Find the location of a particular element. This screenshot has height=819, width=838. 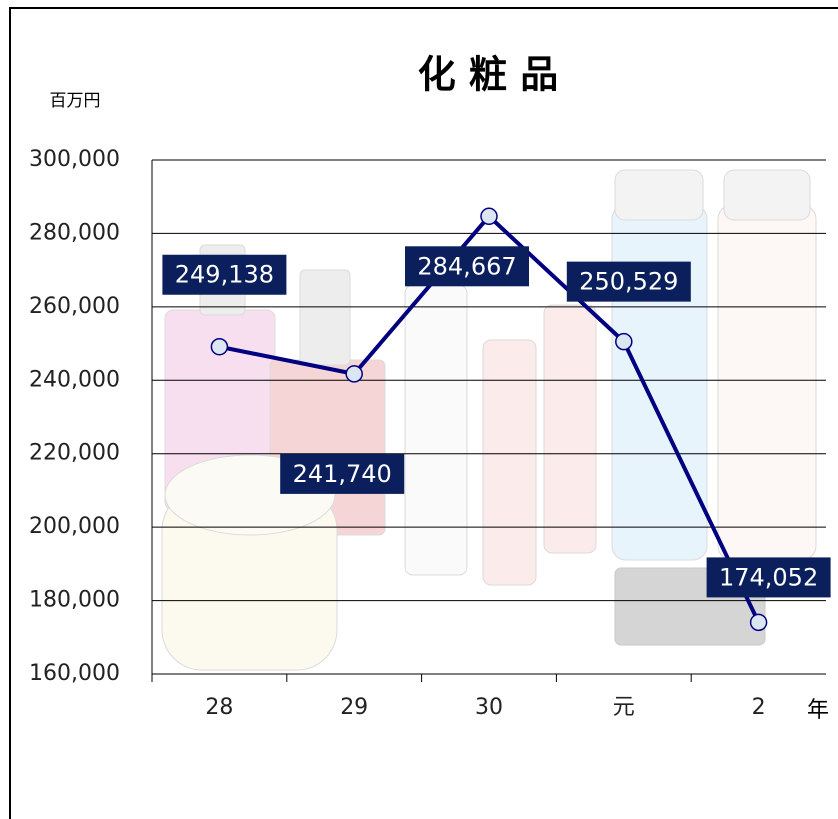

data-label: 174,052 is located at coordinates (768, 577).